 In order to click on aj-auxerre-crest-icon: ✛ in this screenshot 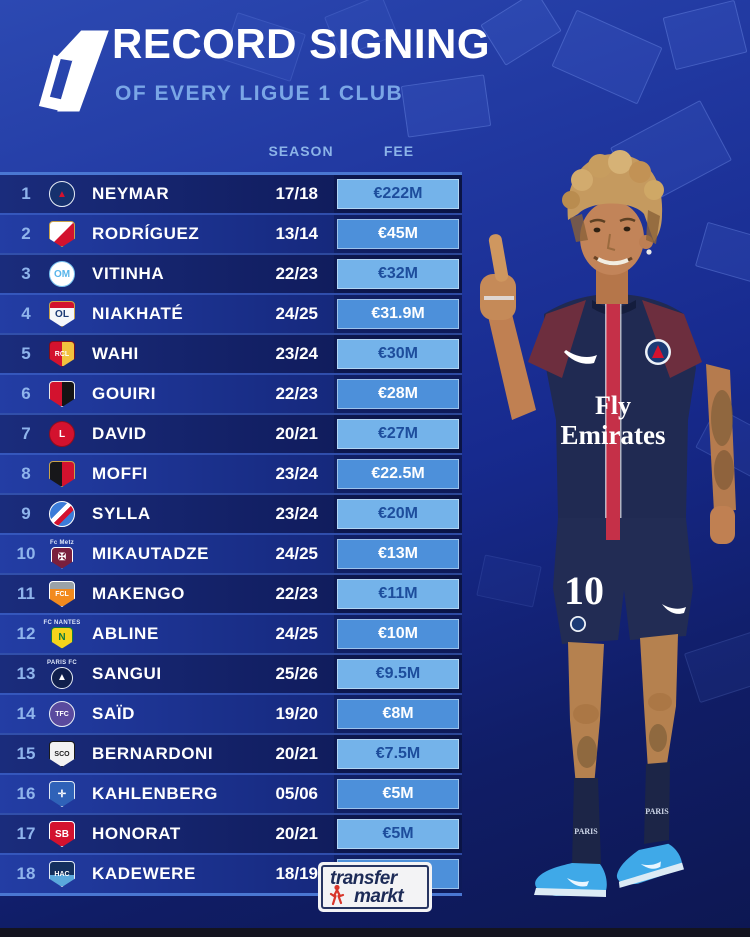, I will do `click(62, 794)`.